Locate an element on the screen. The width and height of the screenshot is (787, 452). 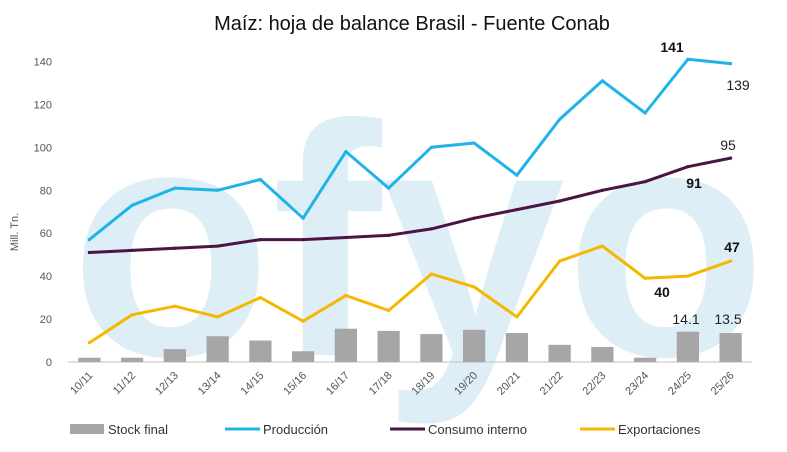
legend-item-exportaciones: Exportaciones is located at coordinates (640, 429).